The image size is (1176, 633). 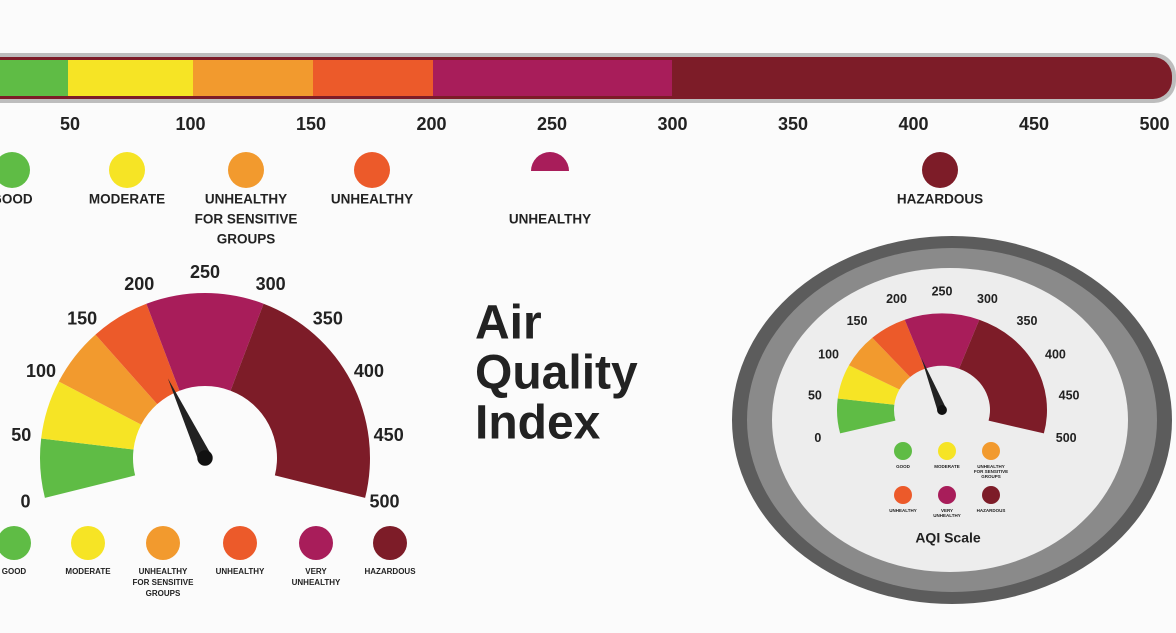 What do you see at coordinates (70, 124) in the screenshot?
I see `scale-tick-label: 50` at bounding box center [70, 124].